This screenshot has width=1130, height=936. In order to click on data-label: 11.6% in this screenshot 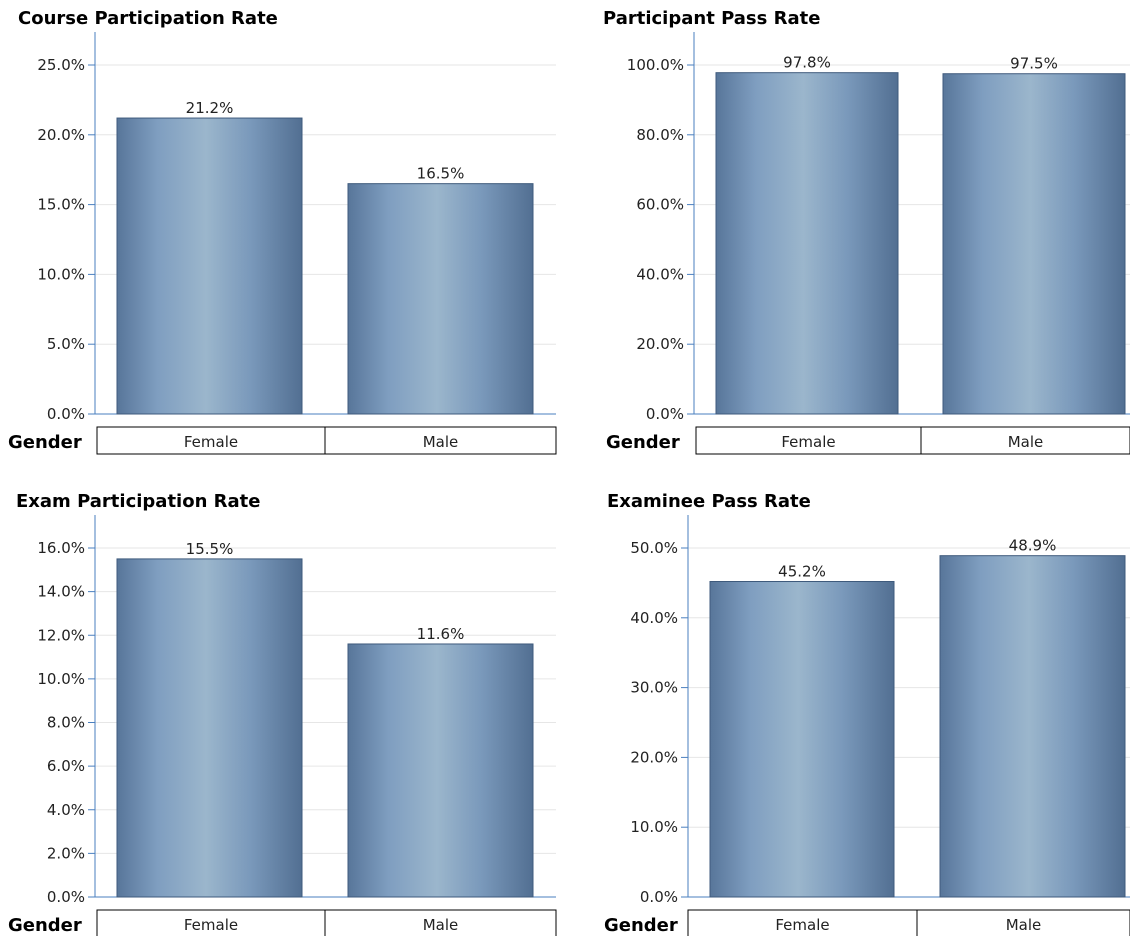, I will do `click(441, 634)`.